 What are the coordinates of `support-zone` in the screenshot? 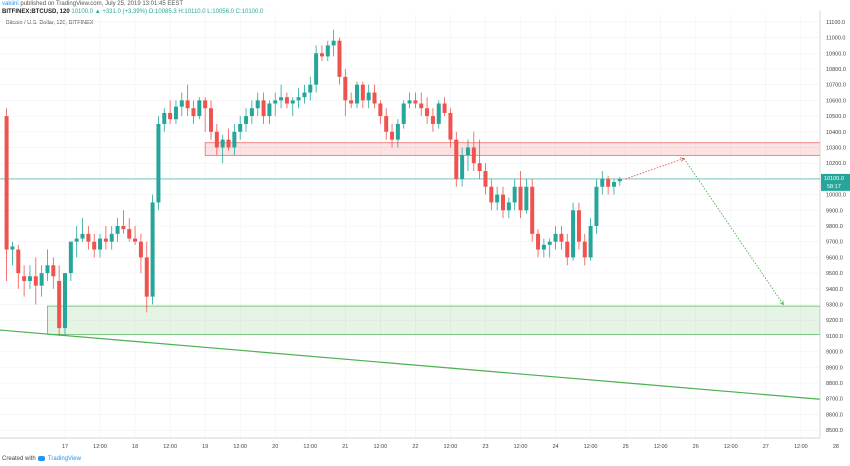 It's located at (434, 320).